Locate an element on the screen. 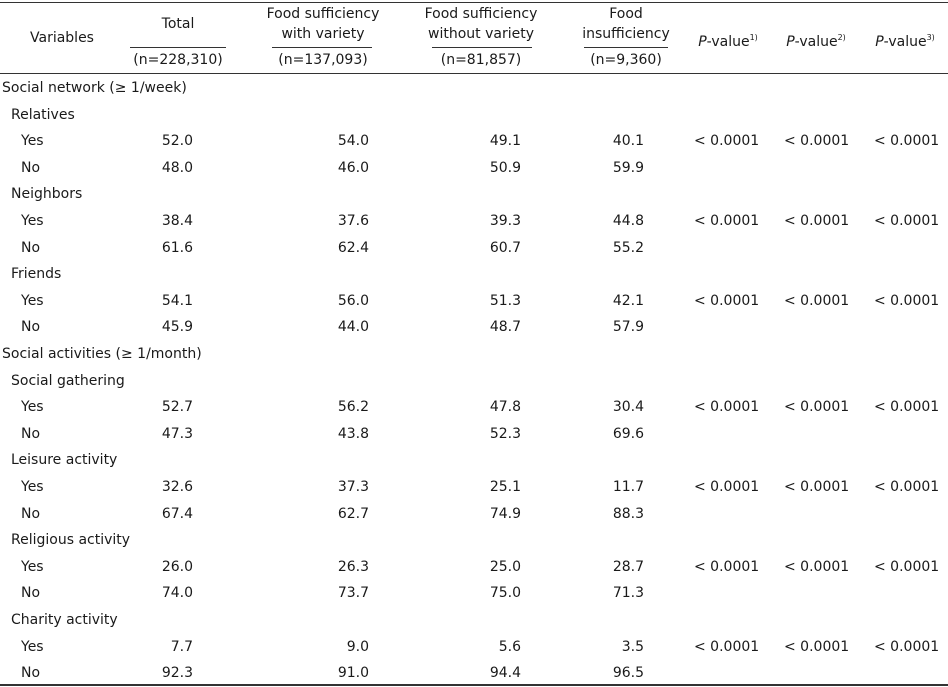 Image resolution: width=948 pixels, height=687 pixels. value-cell: 47.8 is located at coordinates (505, 407).